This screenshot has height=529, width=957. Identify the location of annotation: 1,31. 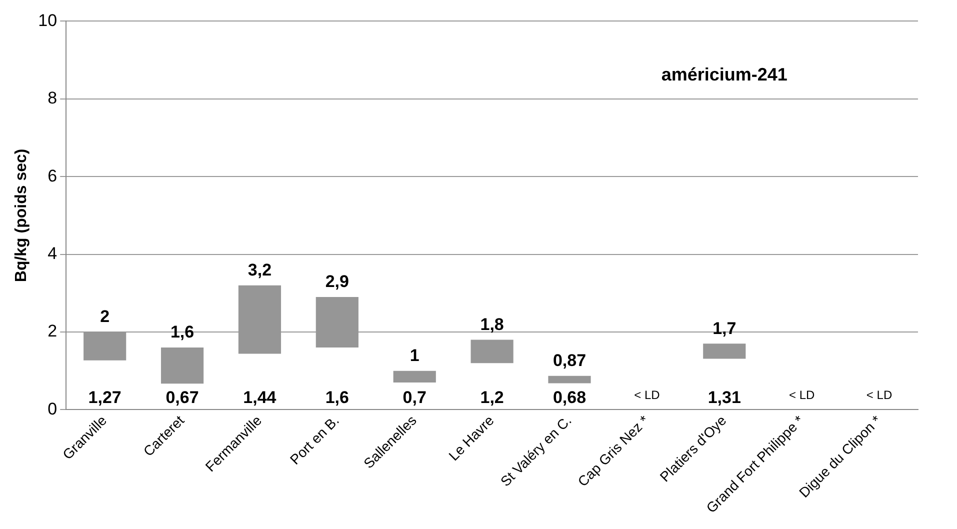
(724, 397).